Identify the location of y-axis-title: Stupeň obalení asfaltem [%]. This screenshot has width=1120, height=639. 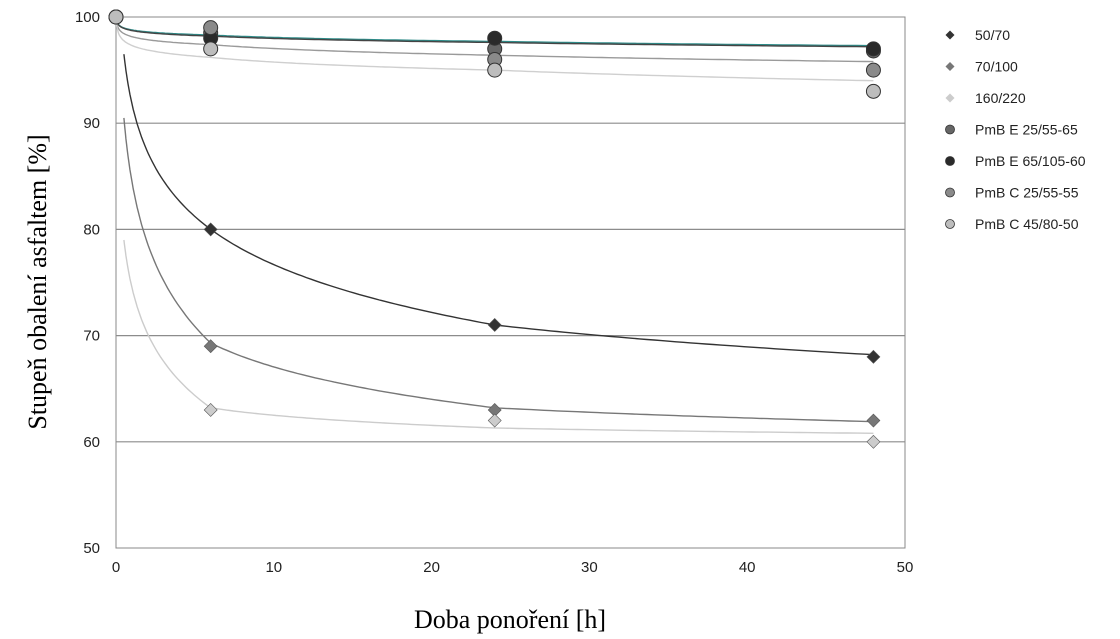
(37, 281).